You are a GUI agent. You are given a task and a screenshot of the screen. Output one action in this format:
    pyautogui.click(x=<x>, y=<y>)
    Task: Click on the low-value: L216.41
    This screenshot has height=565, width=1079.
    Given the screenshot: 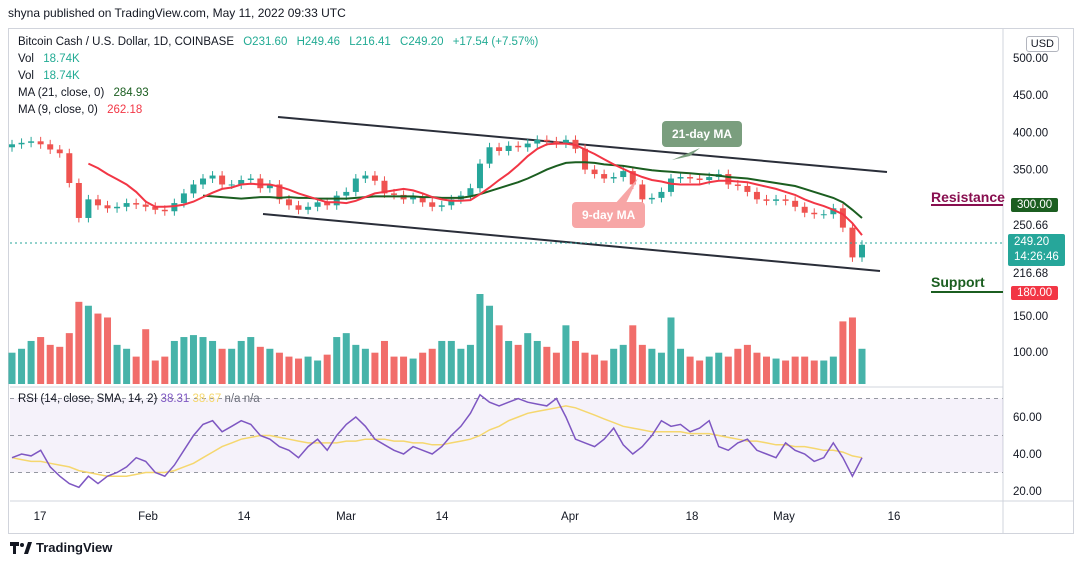 What is the action you would take?
    pyautogui.click(x=370, y=42)
    